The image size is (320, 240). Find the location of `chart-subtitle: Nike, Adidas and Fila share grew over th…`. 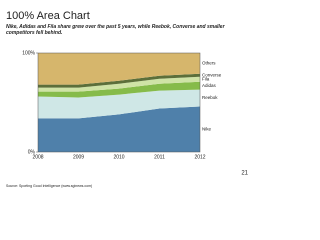

chart-subtitle: Nike, Adidas and Fila share grew over th… is located at coordinates (115, 30).